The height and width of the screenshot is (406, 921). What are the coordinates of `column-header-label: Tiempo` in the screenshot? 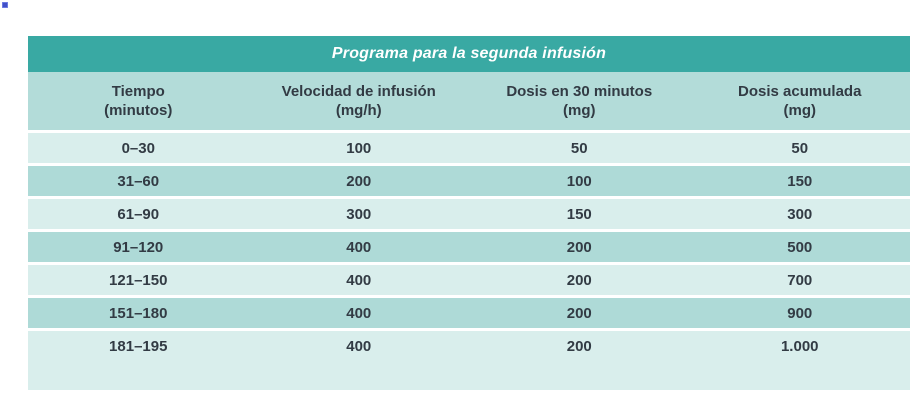 It's located at (138, 91).